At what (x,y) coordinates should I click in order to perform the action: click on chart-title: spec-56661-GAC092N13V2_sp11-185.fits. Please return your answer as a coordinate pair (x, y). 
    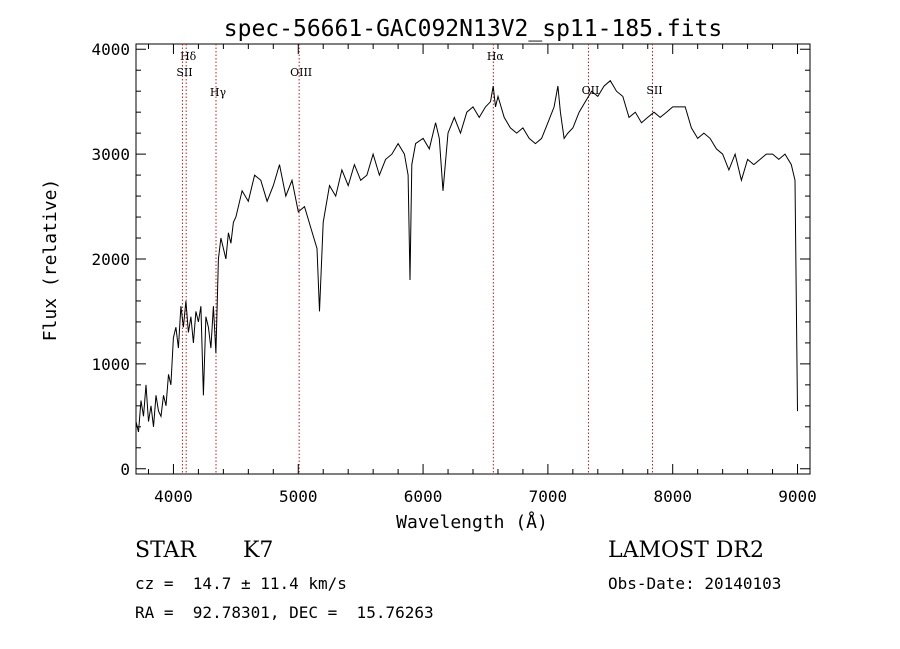
    Looking at the image, I should click on (473, 29).